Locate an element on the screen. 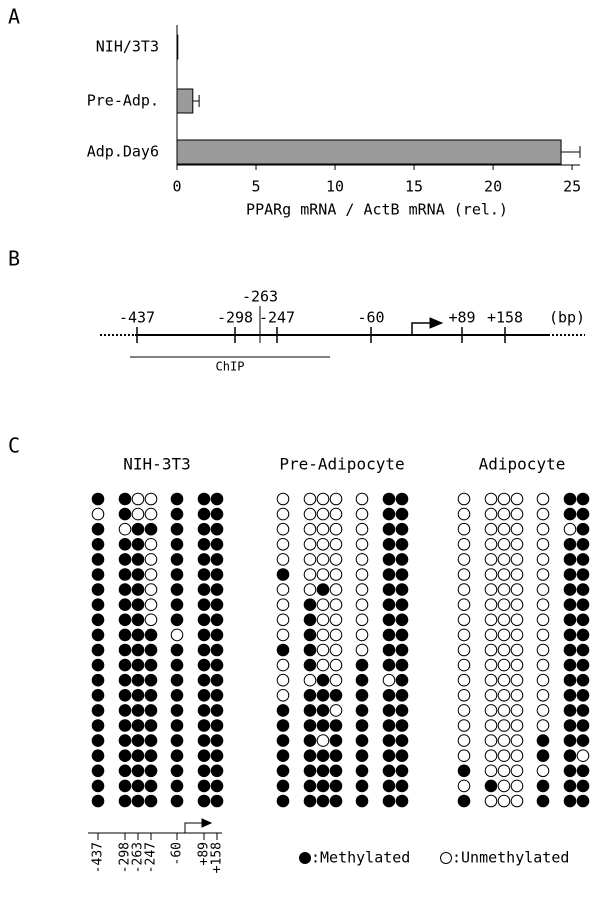 The image size is (600, 897). x-tick-label: 0 is located at coordinates (176, 187).